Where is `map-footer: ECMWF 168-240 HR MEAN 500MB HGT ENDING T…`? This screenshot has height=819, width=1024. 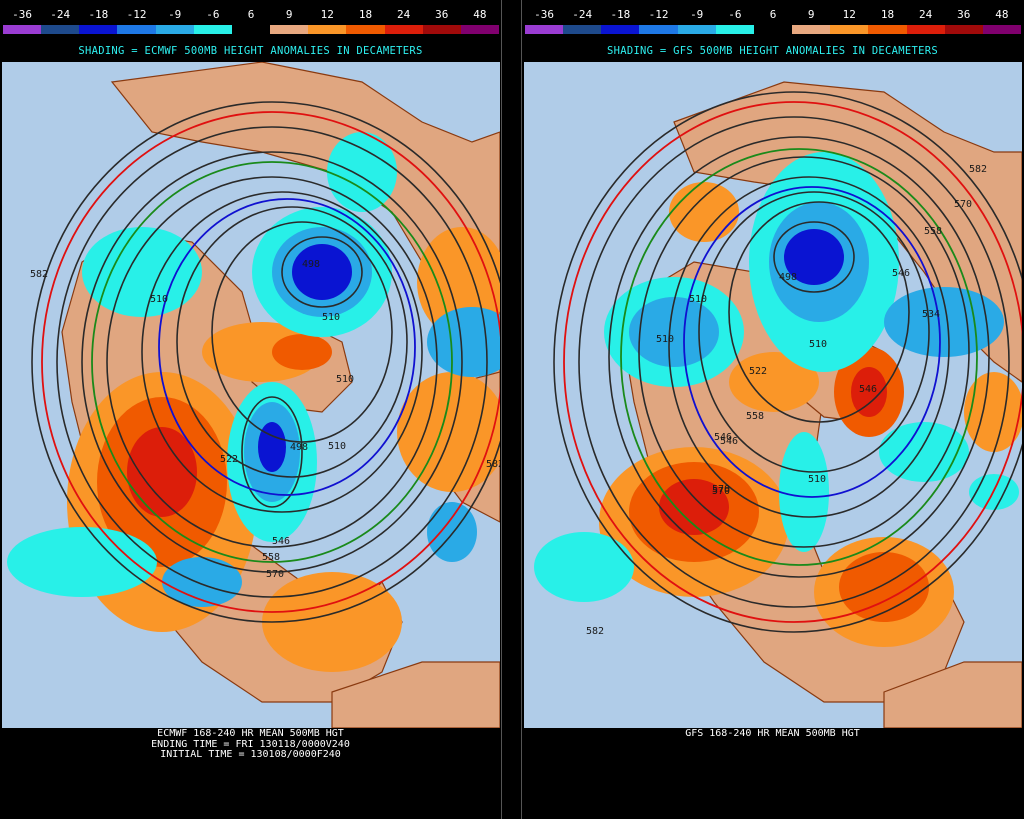 map-footer: ECMWF 168-240 HR MEAN 500MB HGT ENDING T… is located at coordinates (250, 744).